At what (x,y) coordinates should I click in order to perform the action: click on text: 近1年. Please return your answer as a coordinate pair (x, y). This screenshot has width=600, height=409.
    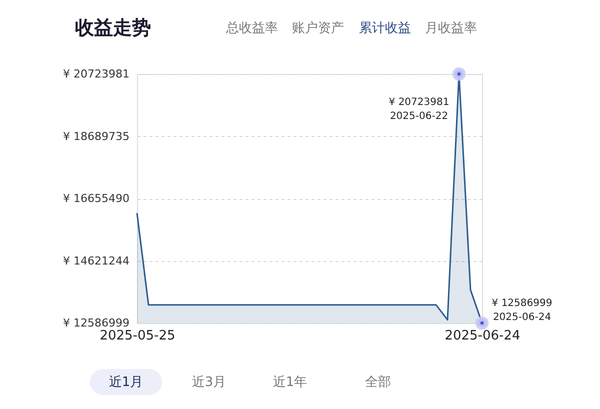
    Looking at the image, I should click on (290, 382).